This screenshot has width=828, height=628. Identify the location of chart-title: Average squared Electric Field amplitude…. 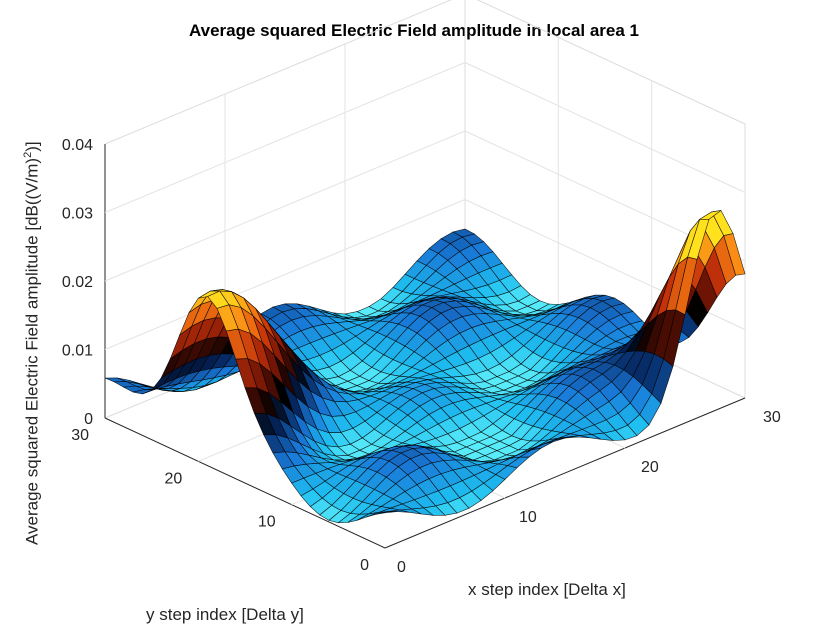
(414, 30).